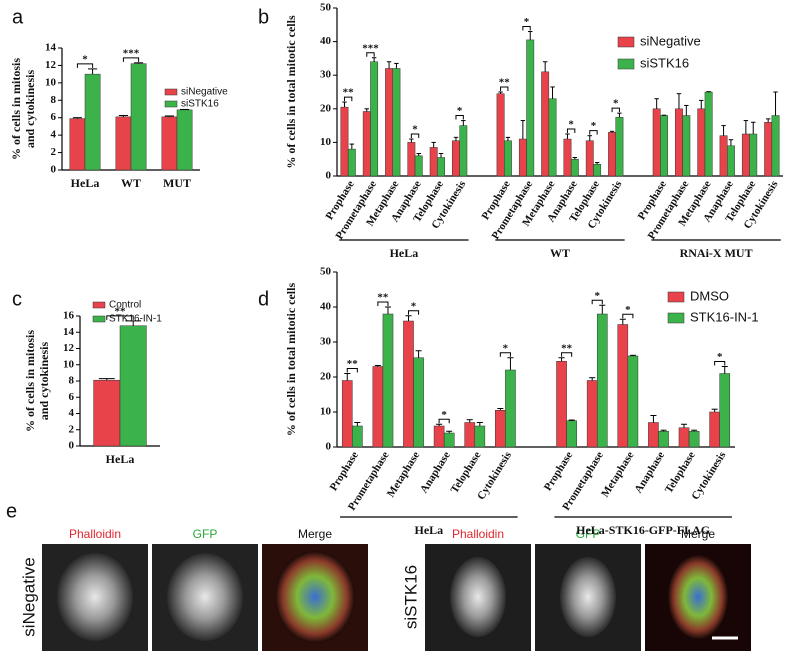  What do you see at coordinates (716, 253) in the screenshot?
I see `group-label: RNAi-X MUT` at bounding box center [716, 253].